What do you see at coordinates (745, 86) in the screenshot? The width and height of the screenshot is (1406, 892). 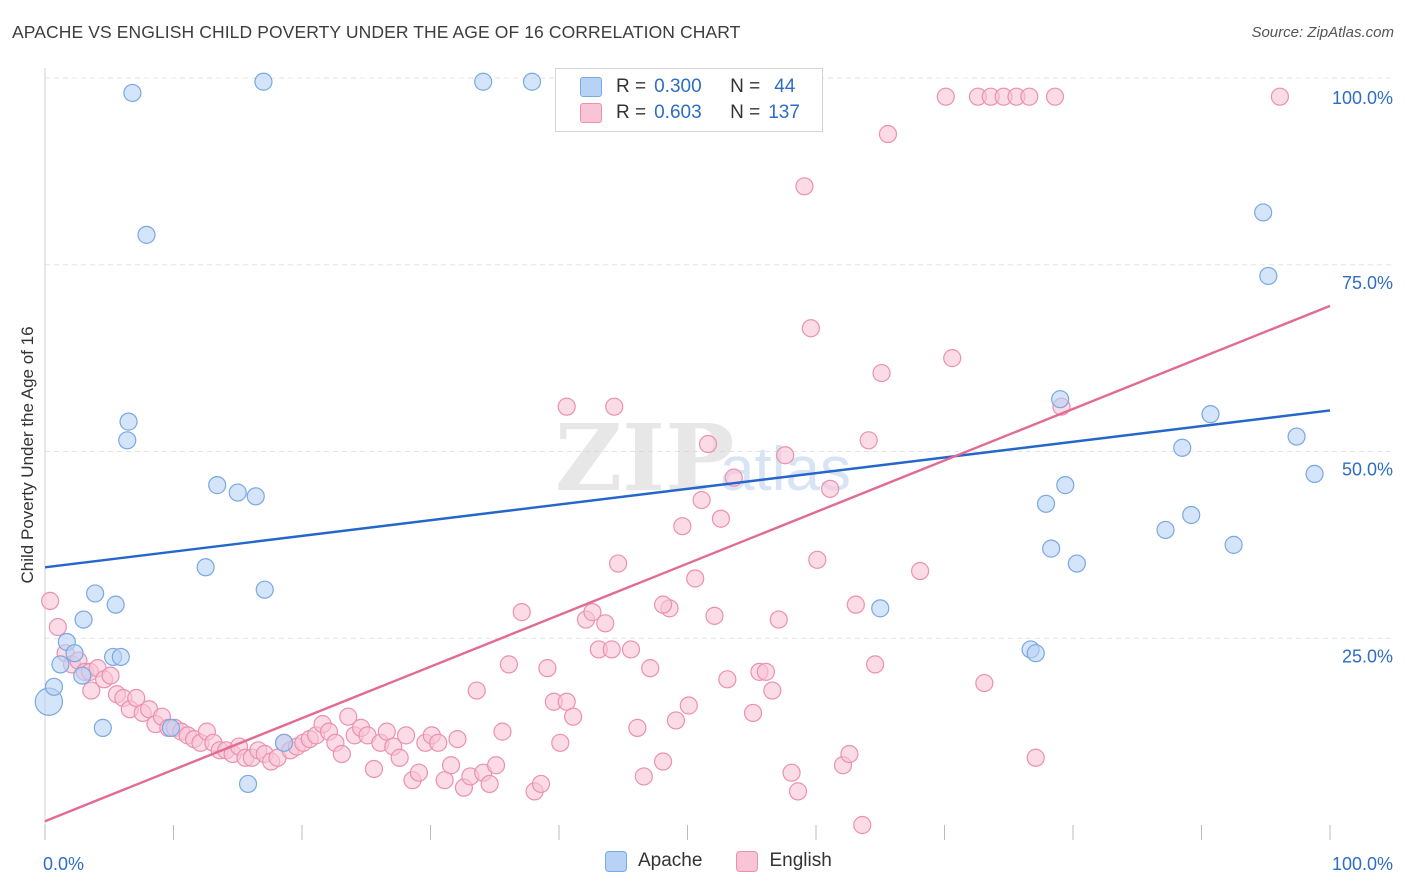 I see `apache-n-label: N =` at bounding box center [745, 86].